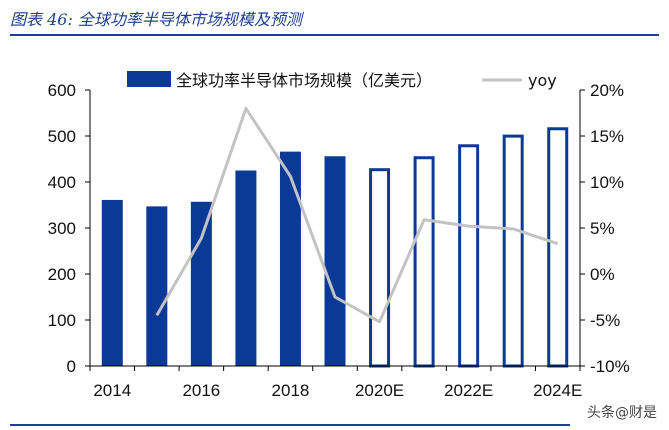  I want to click on x-tick-label: 2024E, so click(557, 390).